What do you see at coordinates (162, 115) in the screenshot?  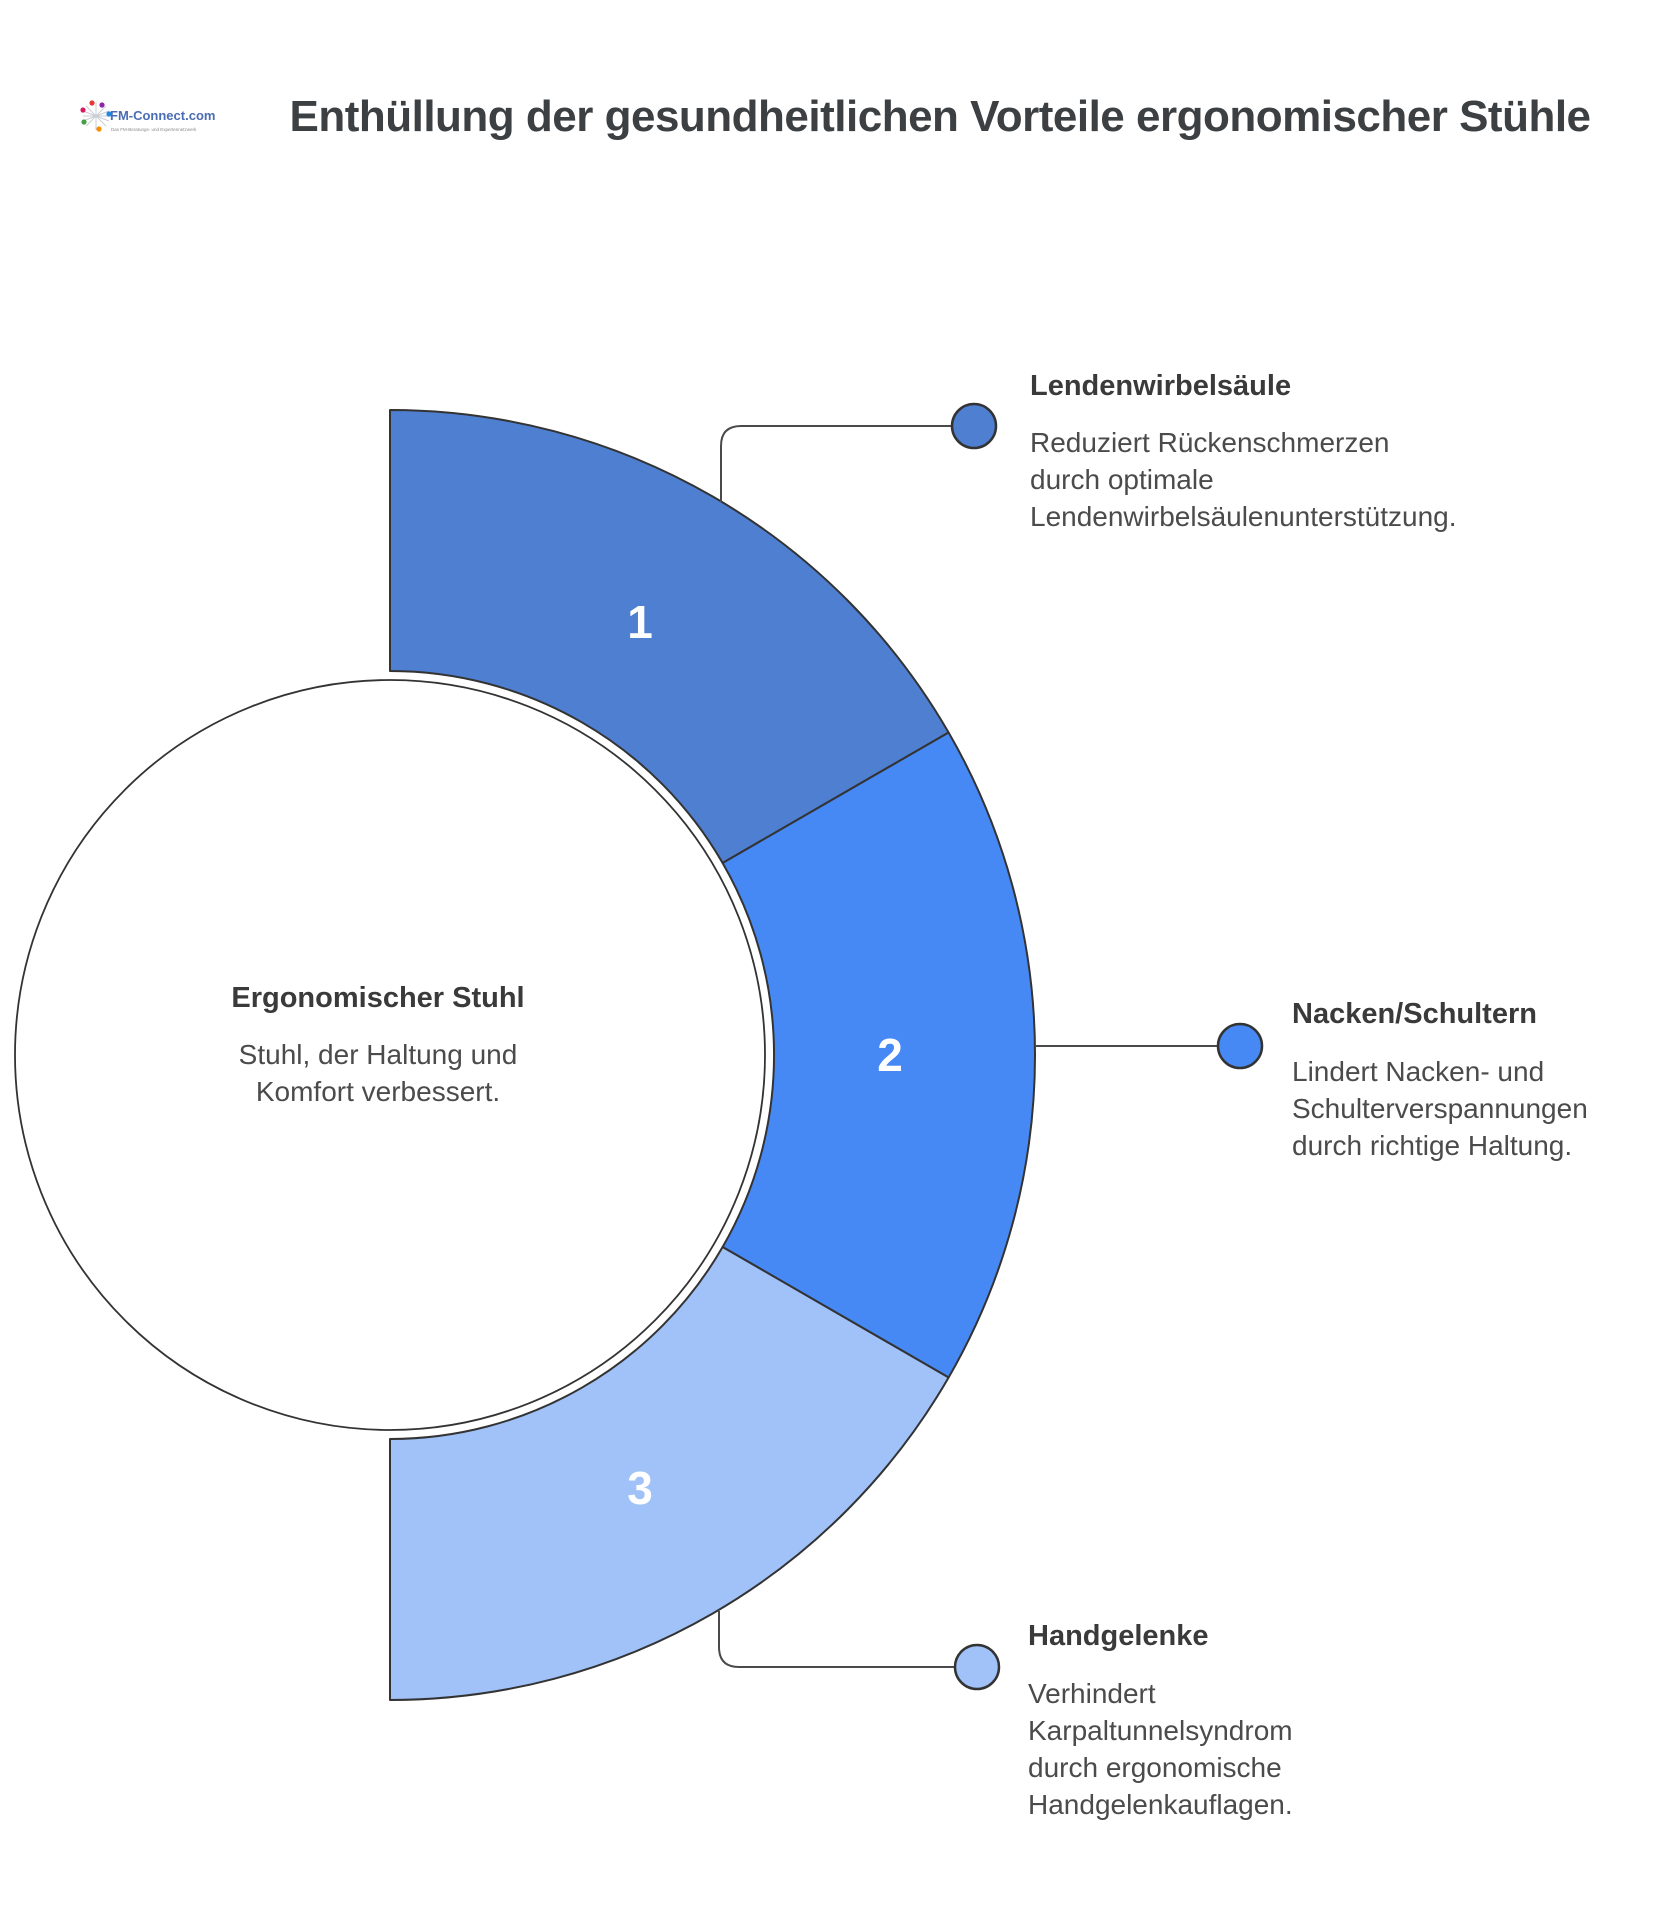 I see `logo-name: FM-Connect.com` at bounding box center [162, 115].